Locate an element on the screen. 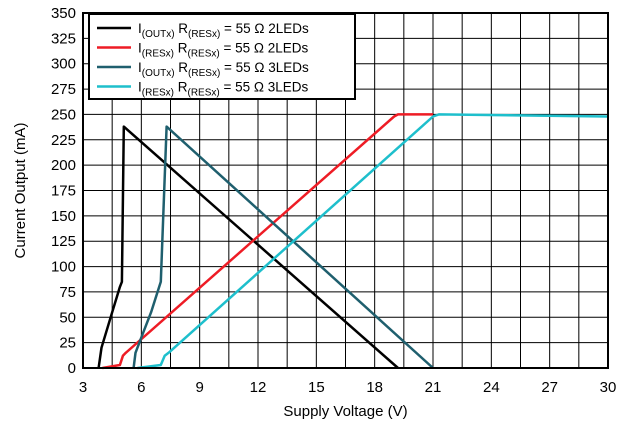 This screenshot has height=425, width=630. y-tick-label: 175 is located at coordinates (63, 191).